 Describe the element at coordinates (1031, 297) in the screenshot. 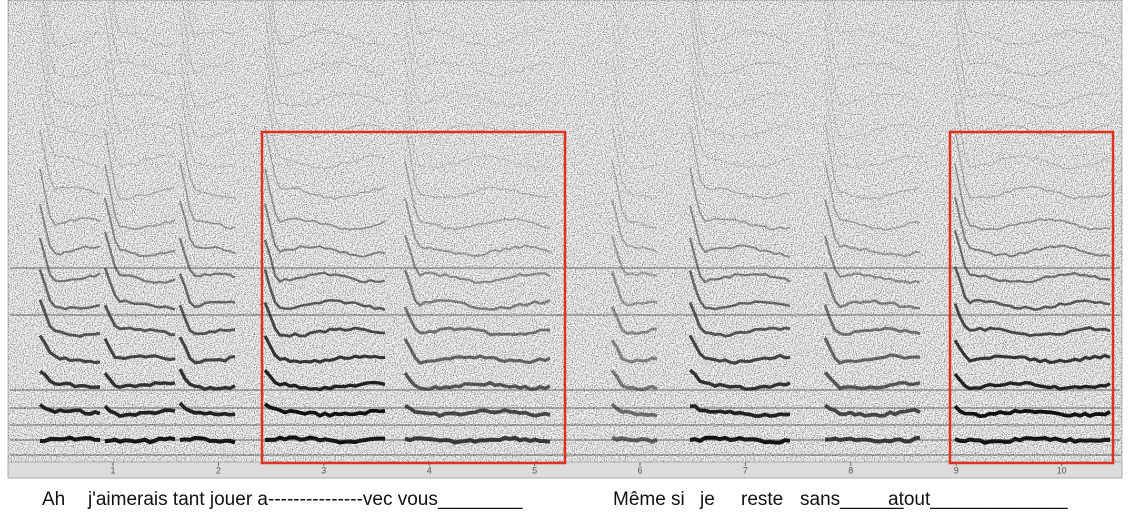

I see `highlight-box` at that location.